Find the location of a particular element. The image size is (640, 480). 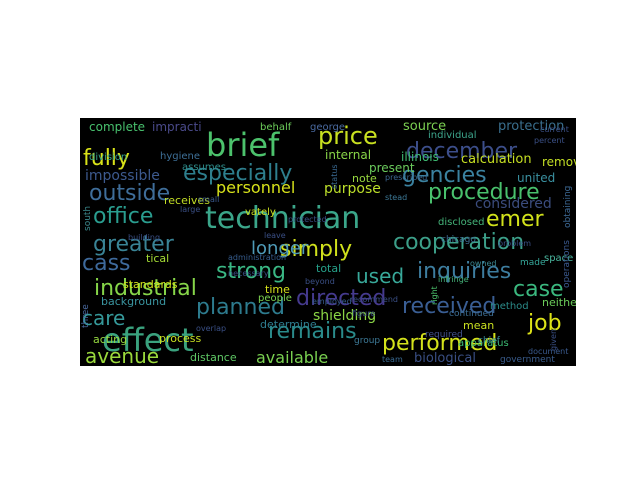

cloud-word: right is located at coordinates (434, 295).